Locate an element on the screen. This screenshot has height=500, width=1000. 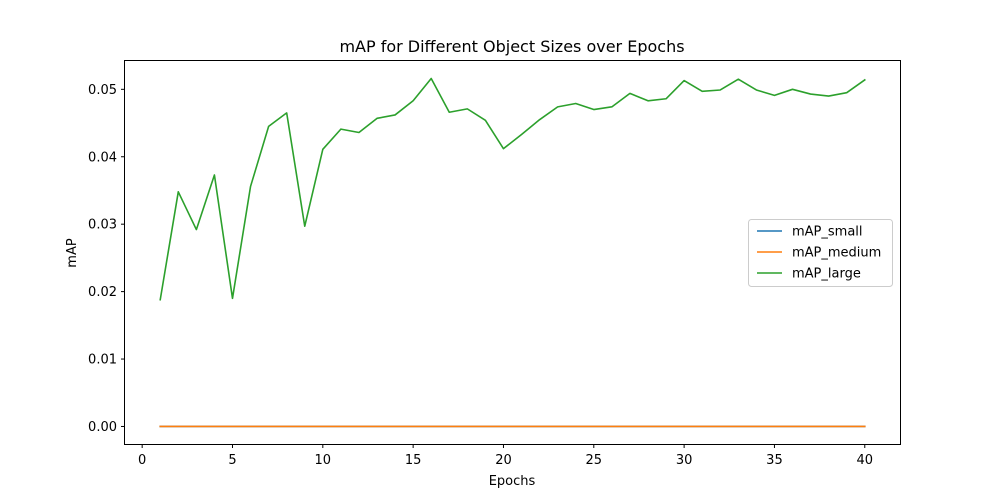
x-axis-ticks: 0 5 10 15 20 25 30 35 40 is located at coordinates (505, 456).